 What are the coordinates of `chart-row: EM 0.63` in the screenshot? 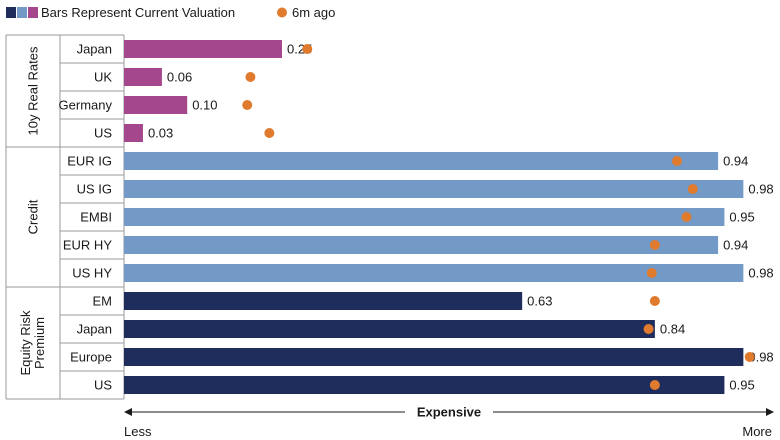 It's located at (376, 301).